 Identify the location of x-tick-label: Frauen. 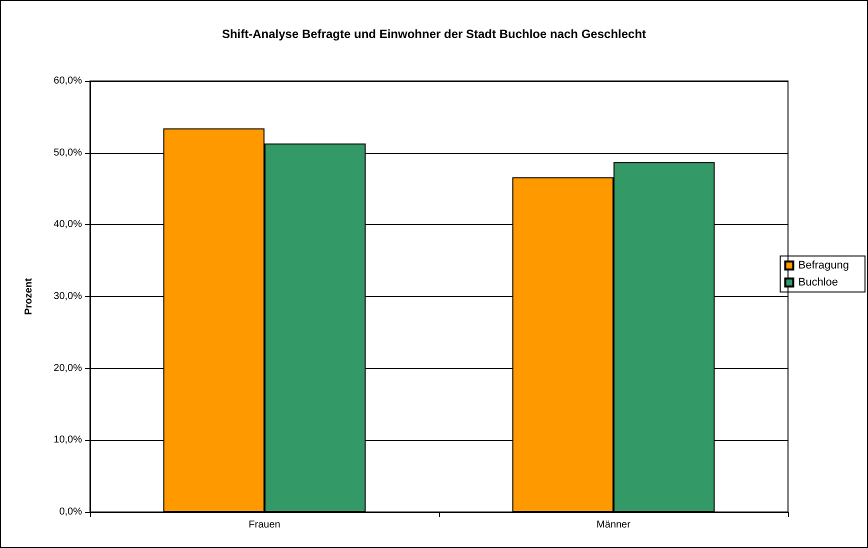
(264, 525).